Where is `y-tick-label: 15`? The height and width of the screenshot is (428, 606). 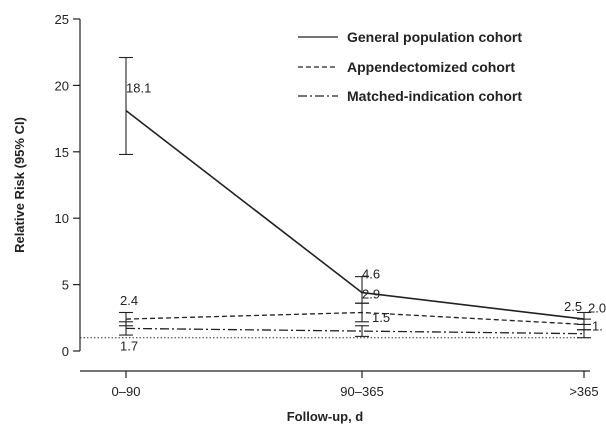
y-tick-label: 15 is located at coordinates (62, 152).